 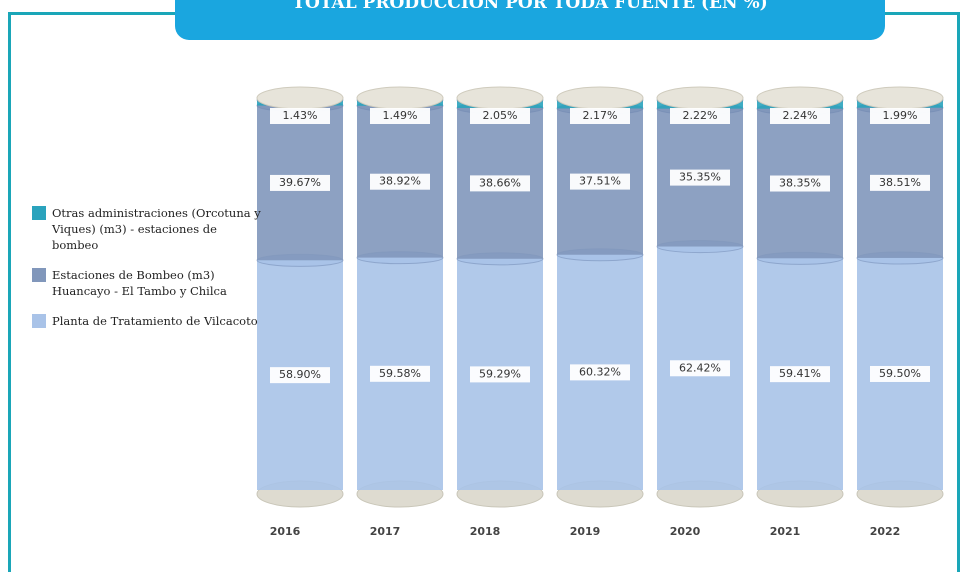 I want to click on value-label: 62.42%, so click(x=700, y=367).